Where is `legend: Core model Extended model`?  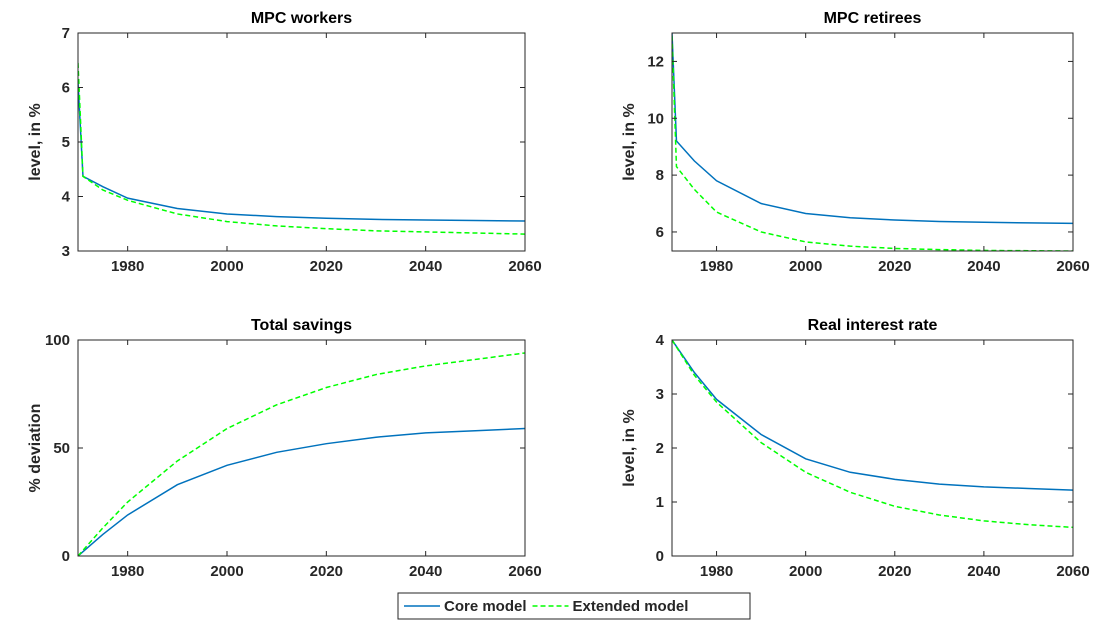 legend: Core model Extended model is located at coordinates (574, 606).